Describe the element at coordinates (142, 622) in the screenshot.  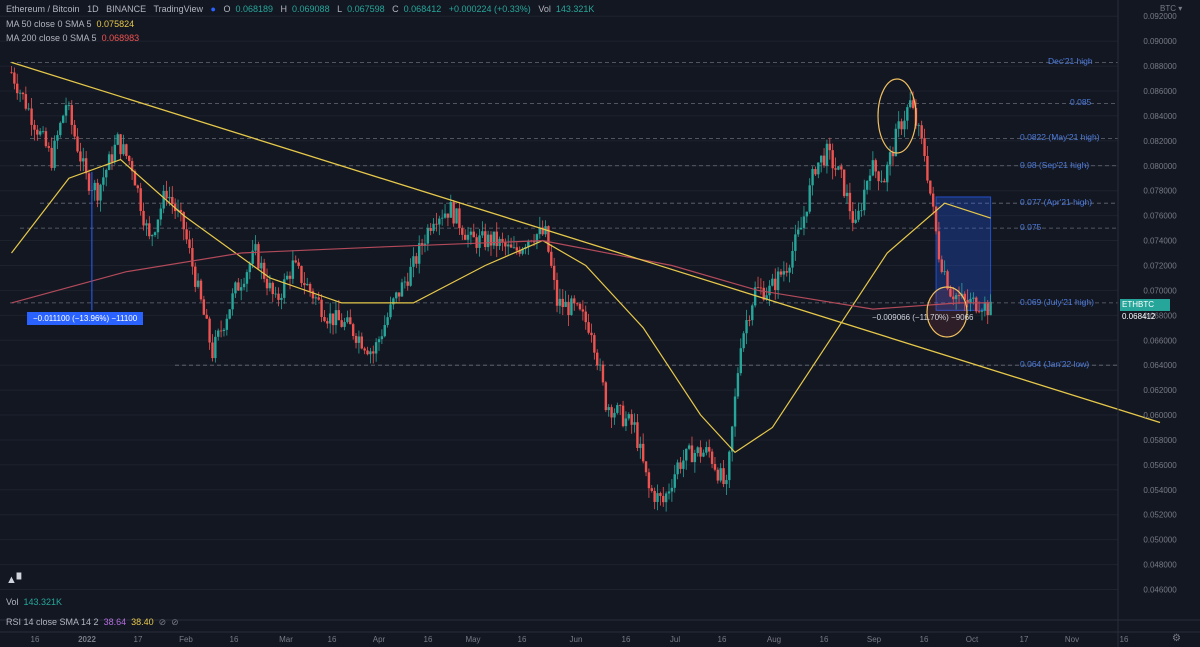
I see `rsi-ma-value: 38.40` at that location.